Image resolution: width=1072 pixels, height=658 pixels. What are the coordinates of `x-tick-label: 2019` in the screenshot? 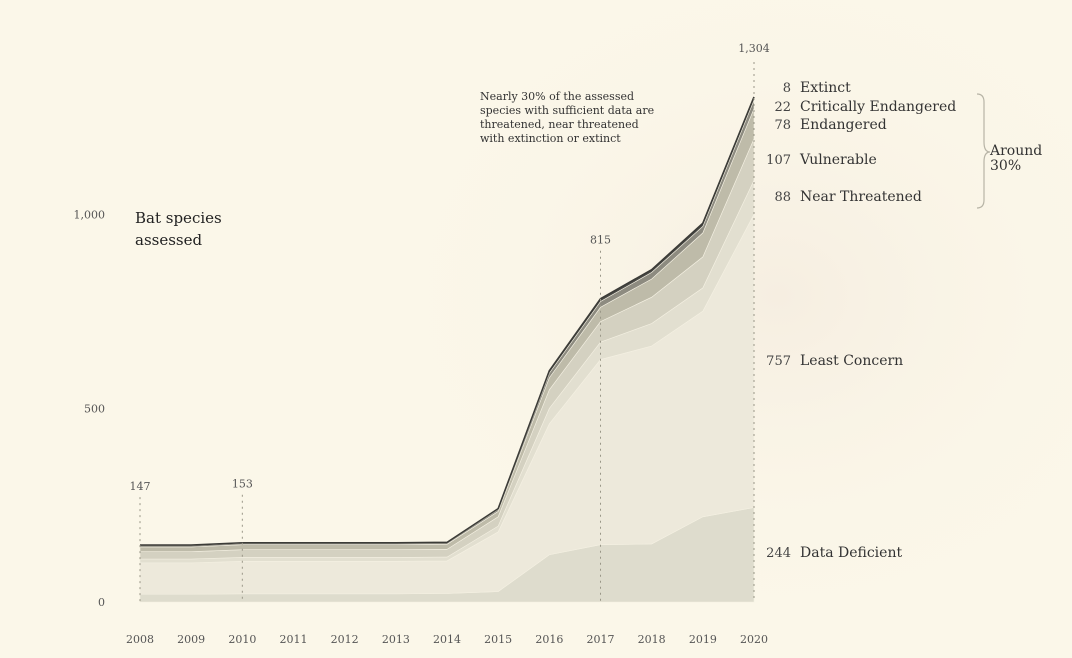 It's located at (703, 639).